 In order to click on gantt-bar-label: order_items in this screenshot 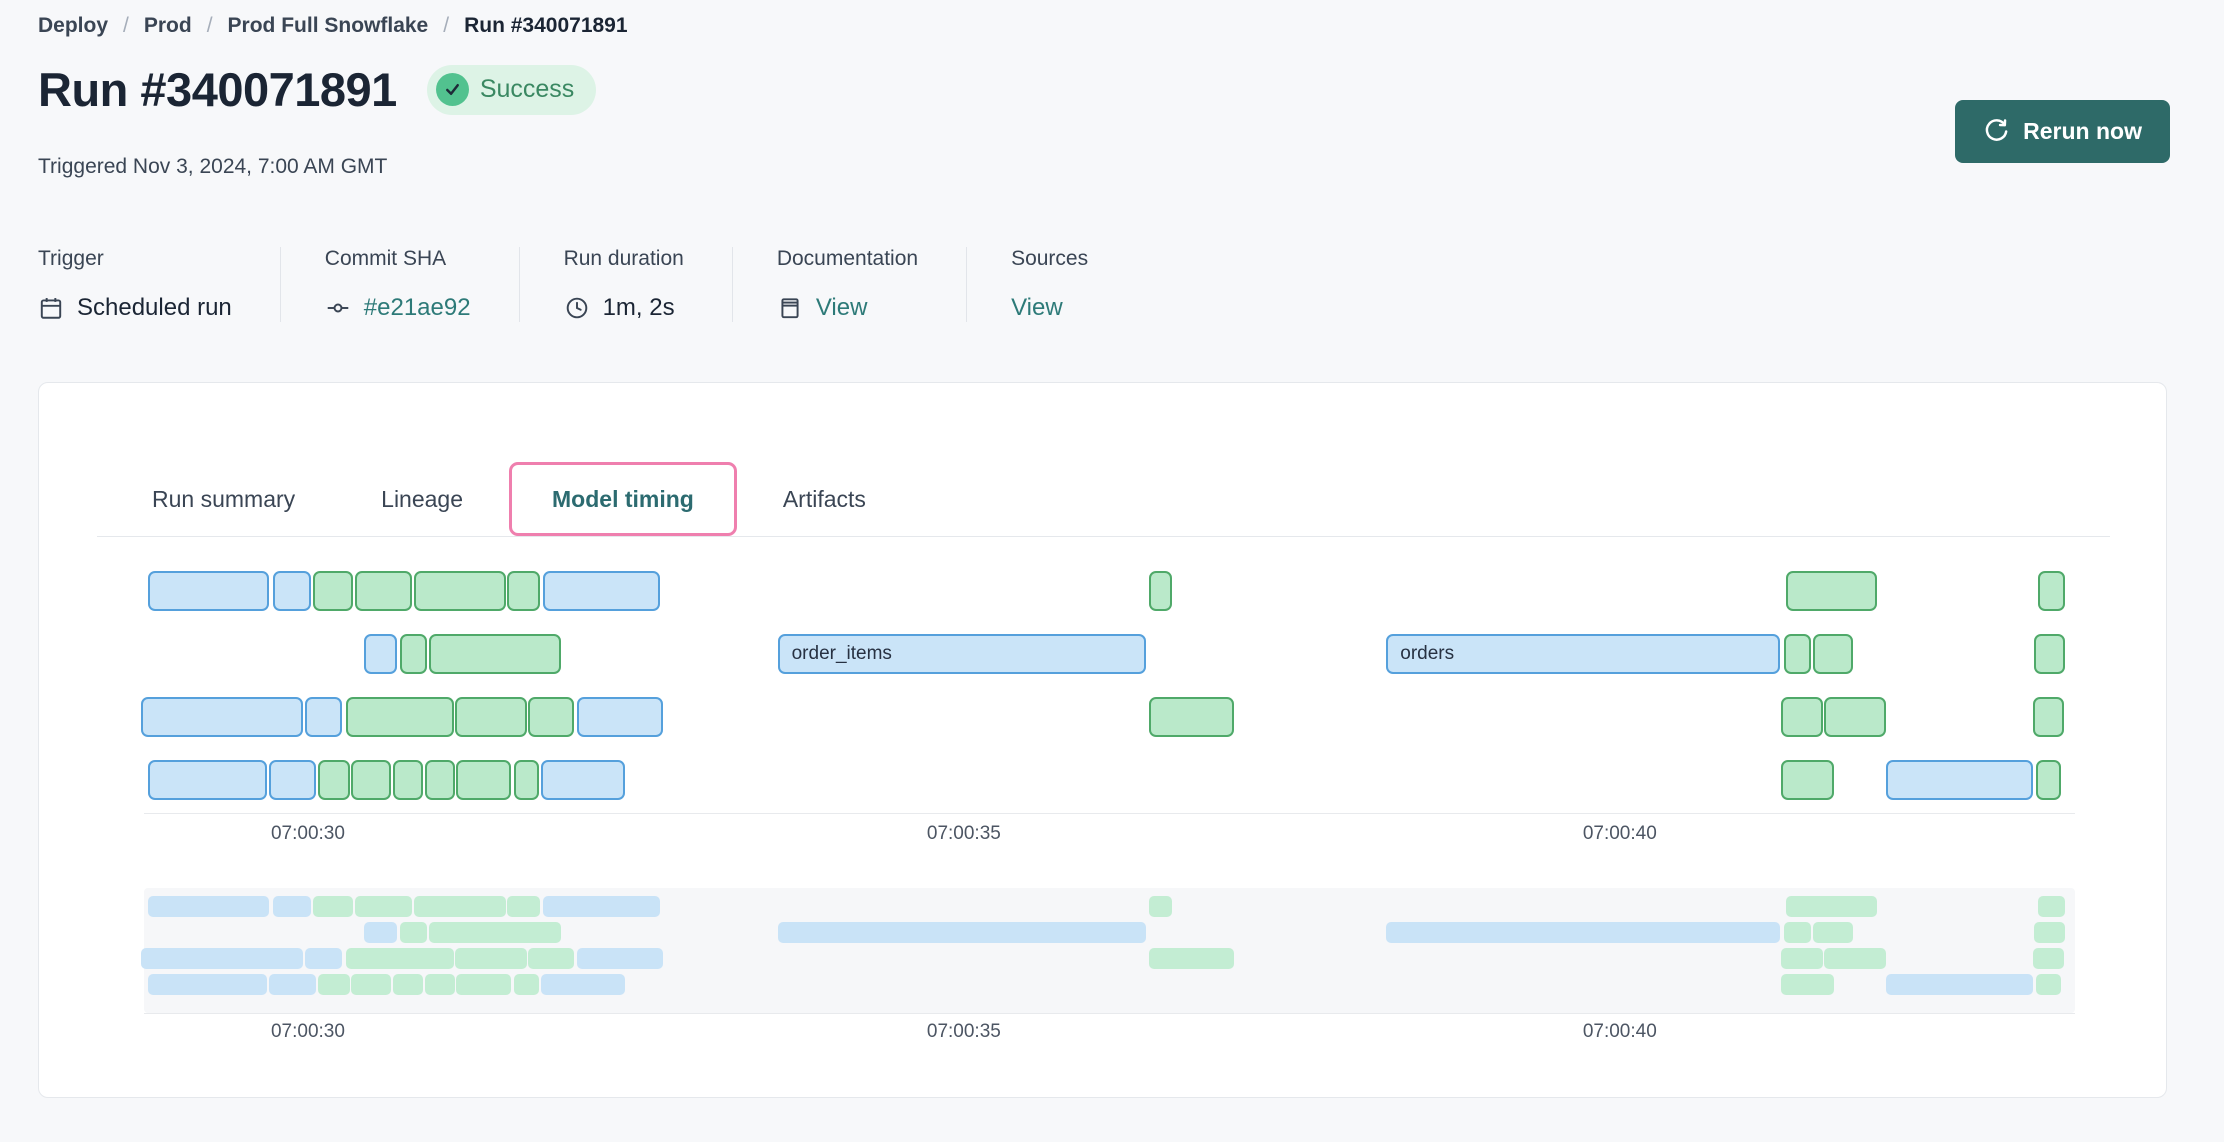, I will do `click(841, 653)`.